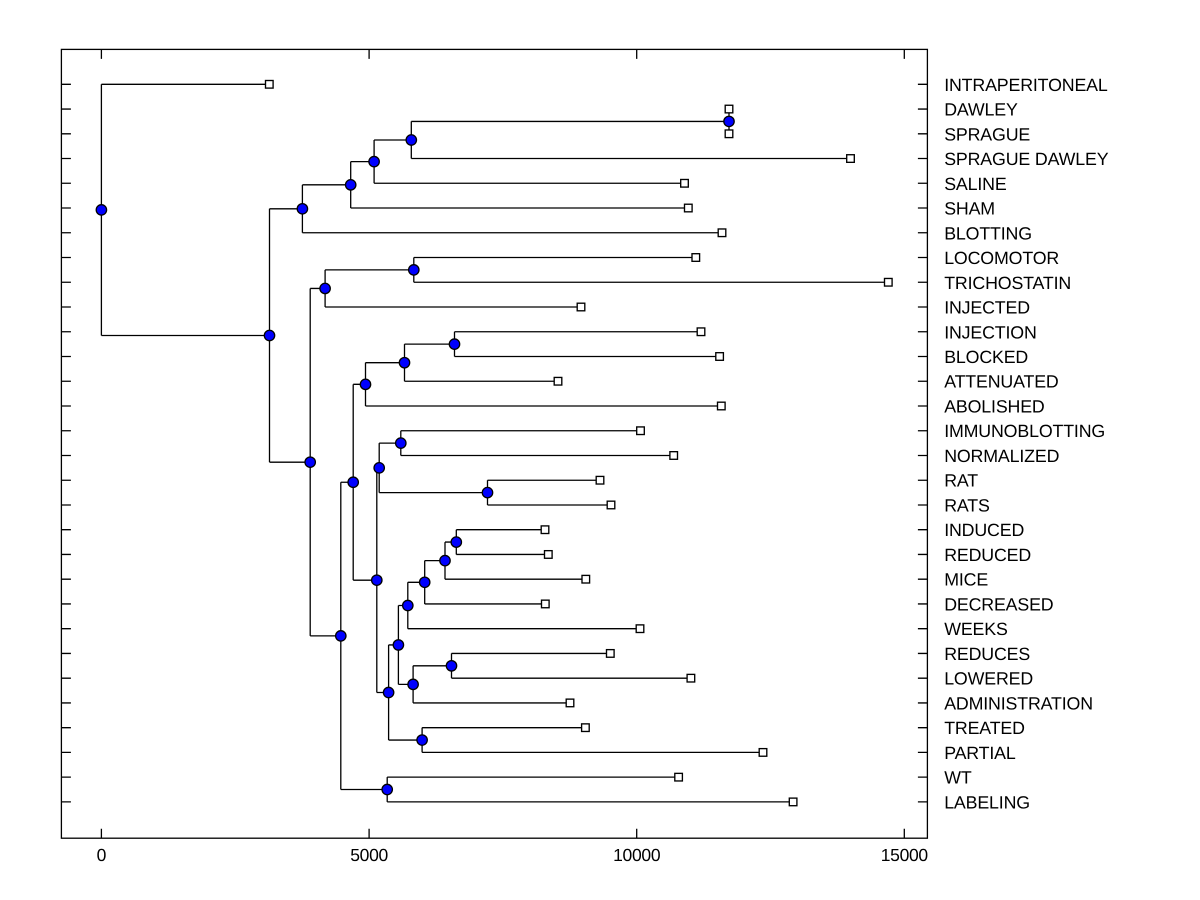 The width and height of the screenshot is (1200, 900). Describe the element at coordinates (998, 604) in the screenshot. I see `svg-text: DECREASED` at that location.